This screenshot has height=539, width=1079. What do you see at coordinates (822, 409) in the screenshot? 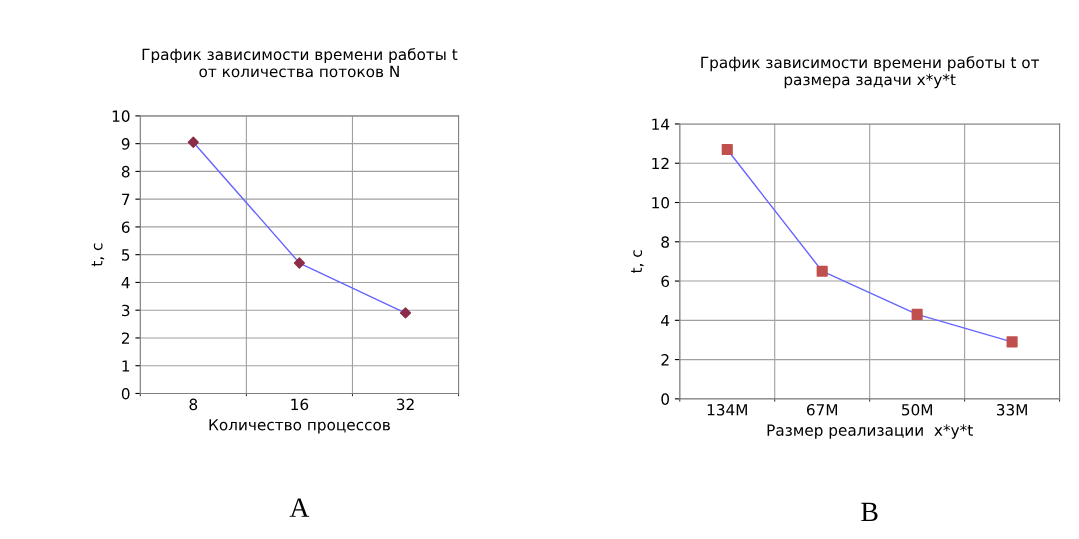
I see `x-tick-label: 67M` at bounding box center [822, 409].